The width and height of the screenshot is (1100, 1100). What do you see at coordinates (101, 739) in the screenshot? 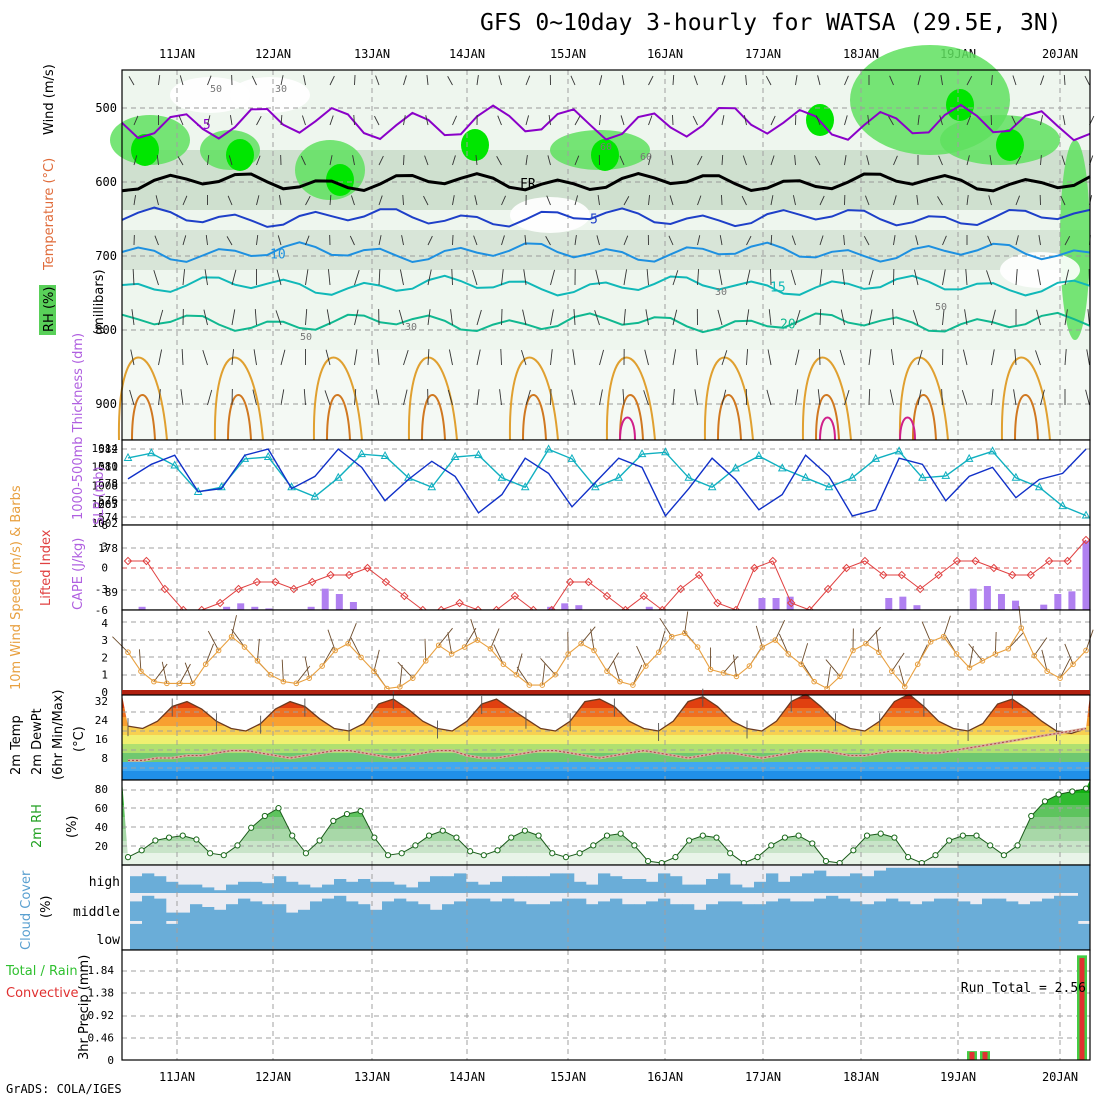
I see `temp-tick: 16` at bounding box center [101, 739].